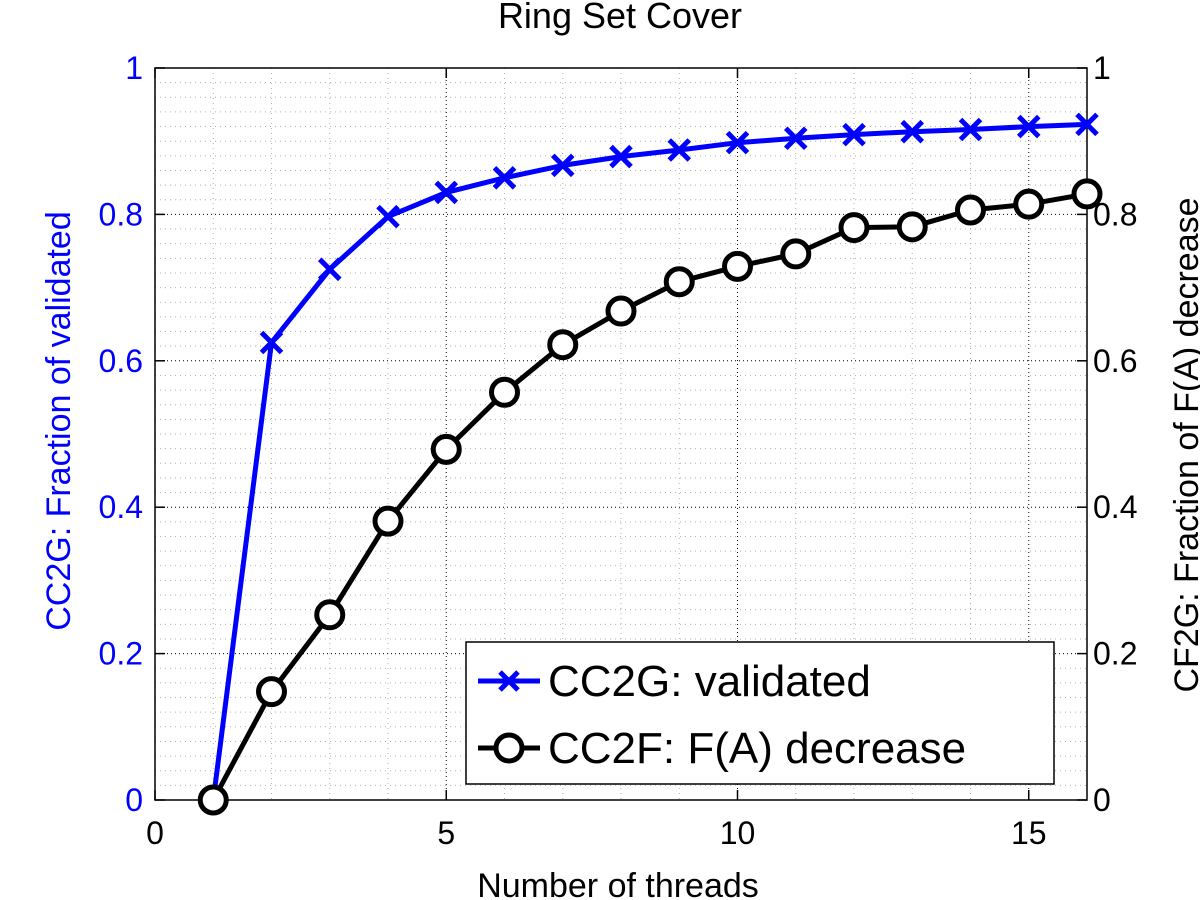 The width and height of the screenshot is (1200, 900). I want to click on x-tick-label: 5, so click(446, 833).